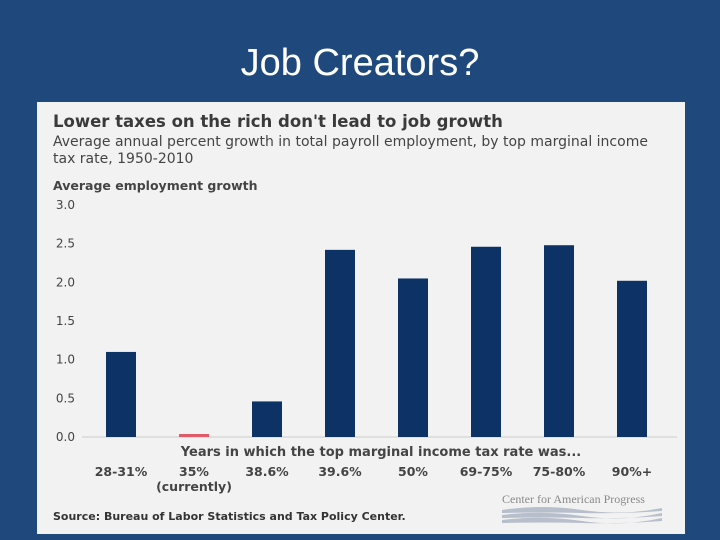 This screenshot has height=540, width=720. Describe the element at coordinates (65, 321) in the screenshot. I see `y-tick-label: 1.5` at that location.